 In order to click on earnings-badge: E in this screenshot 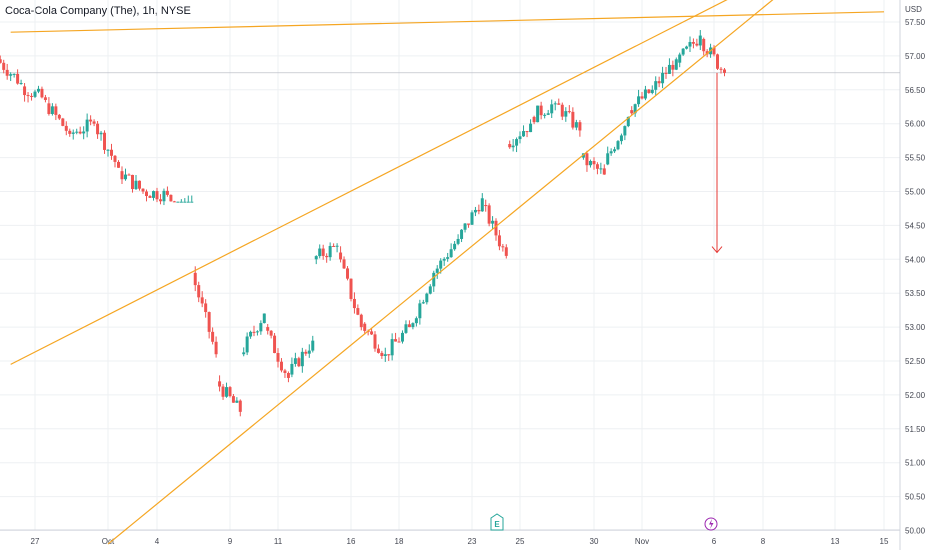, I will do `click(497, 522)`.